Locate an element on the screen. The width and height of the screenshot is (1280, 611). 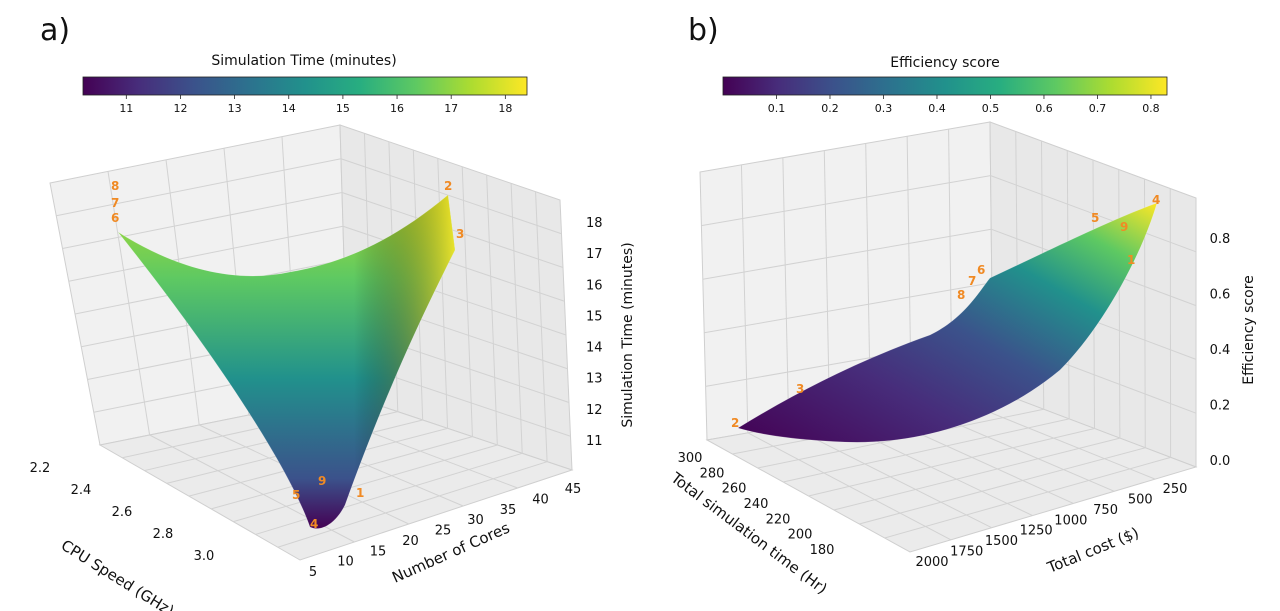
y-tick-b-4: 1000 is located at coordinates (1070, 520).